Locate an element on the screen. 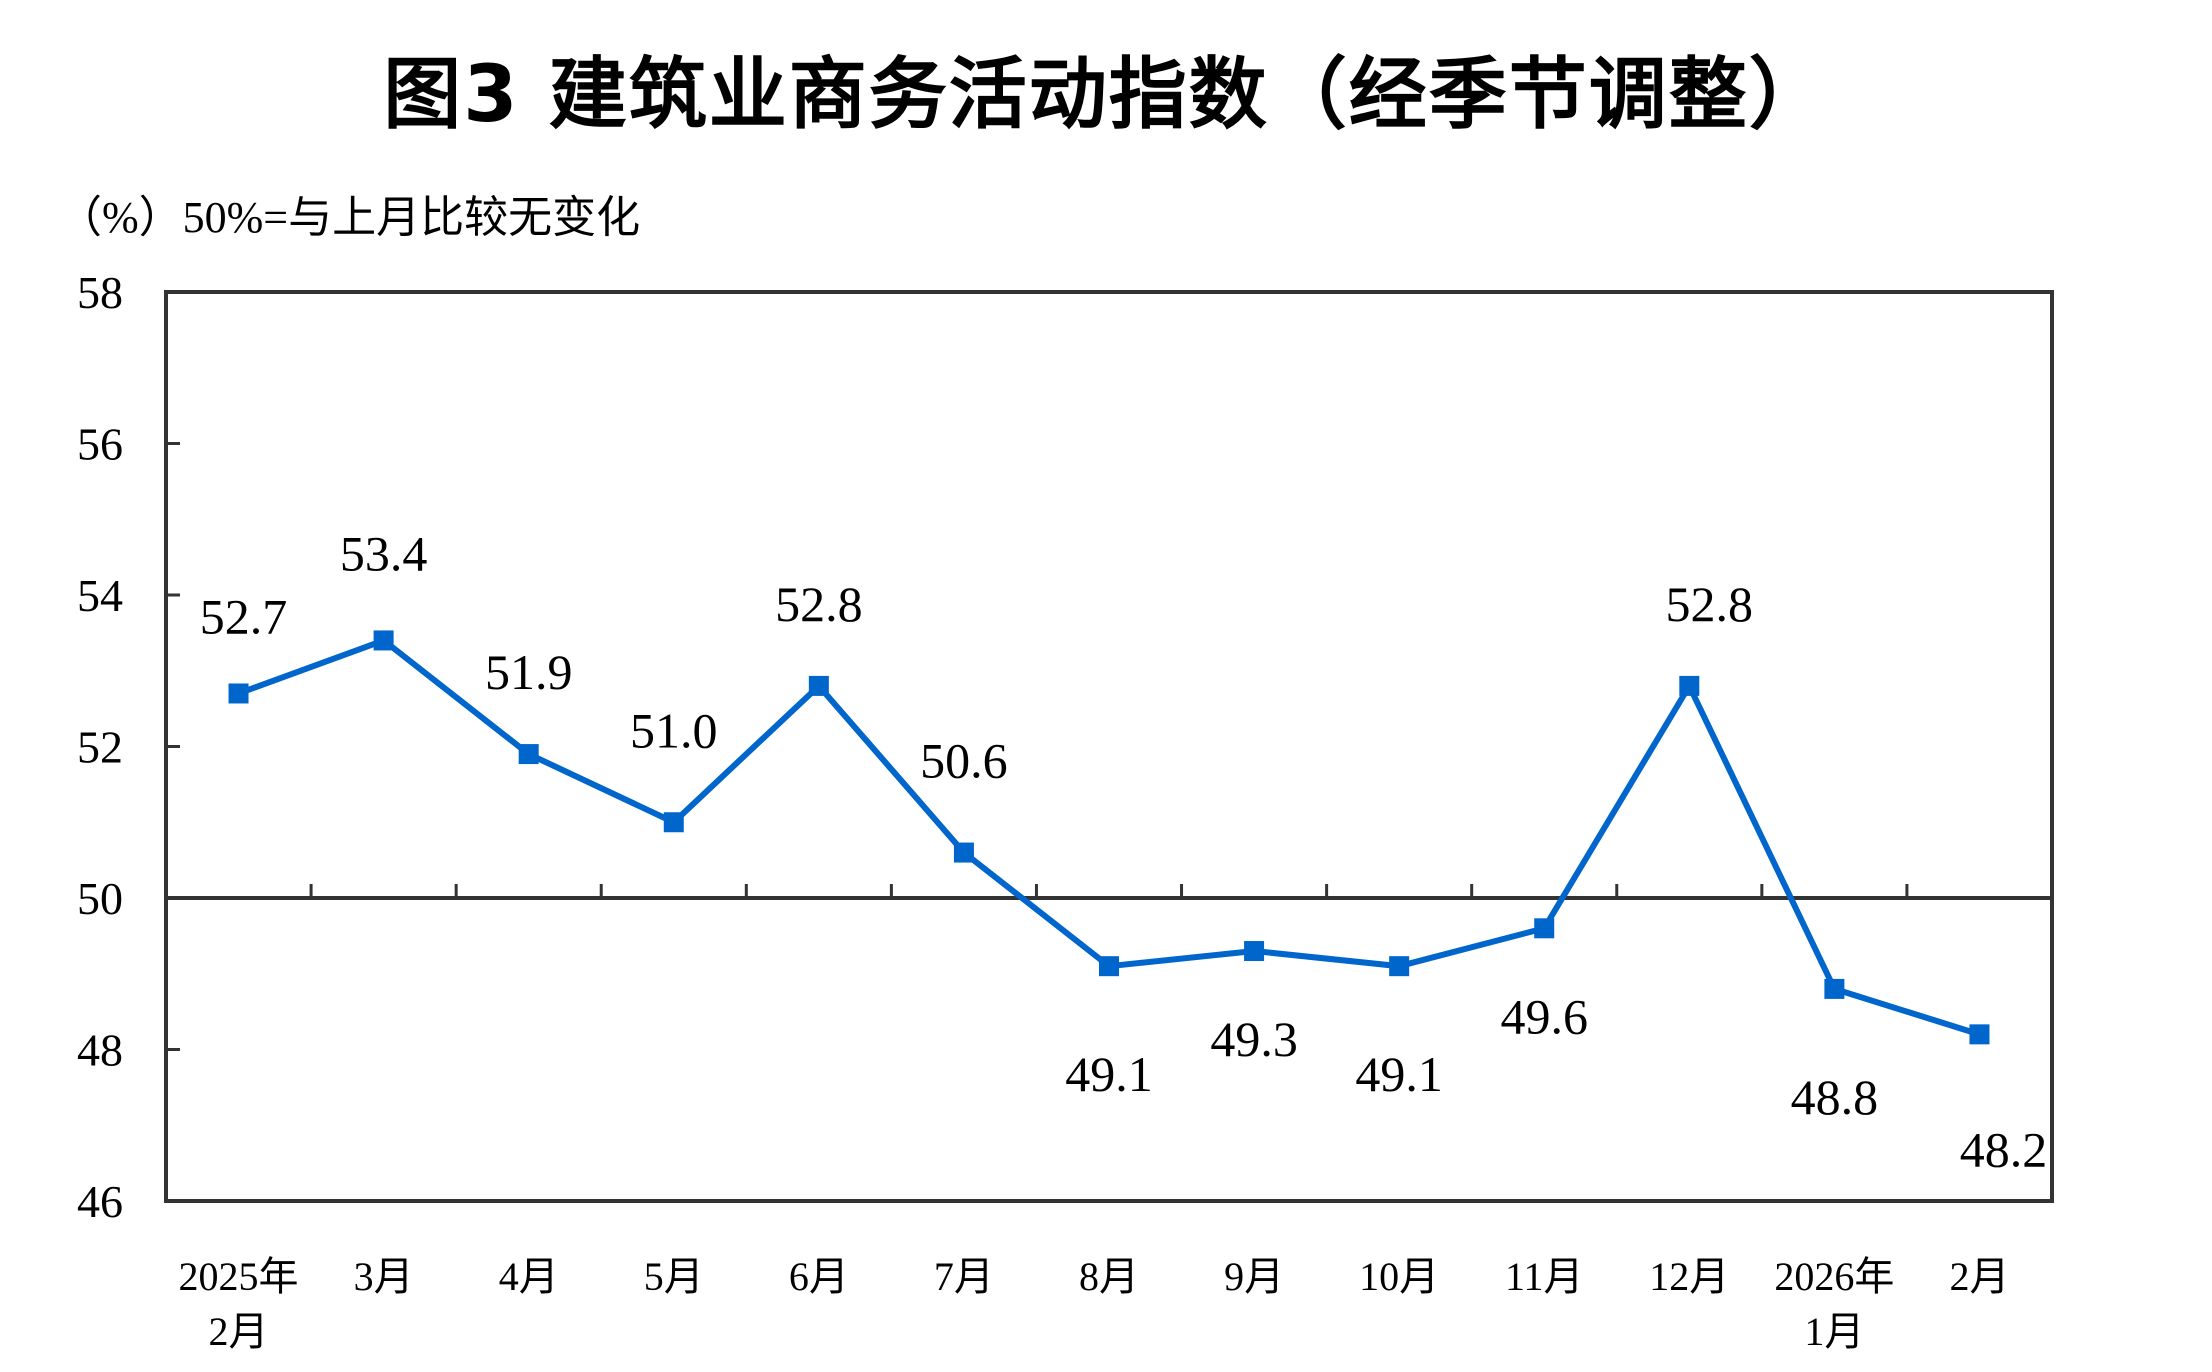 This screenshot has height=1372, width=2212. x-tick-label: 7月 is located at coordinates (964, 1276).